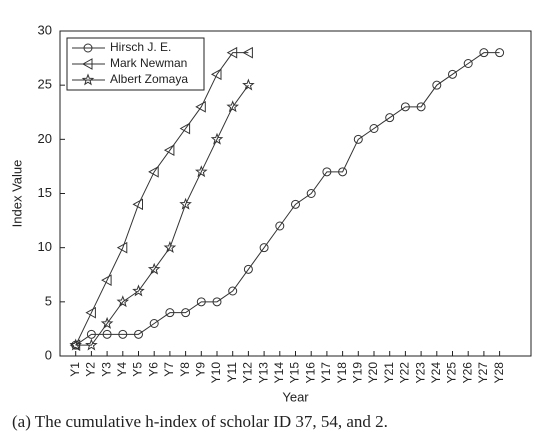  What do you see at coordinates (140, 47) in the screenshot?
I see `legend-label: Hirsch J. E.` at bounding box center [140, 47].